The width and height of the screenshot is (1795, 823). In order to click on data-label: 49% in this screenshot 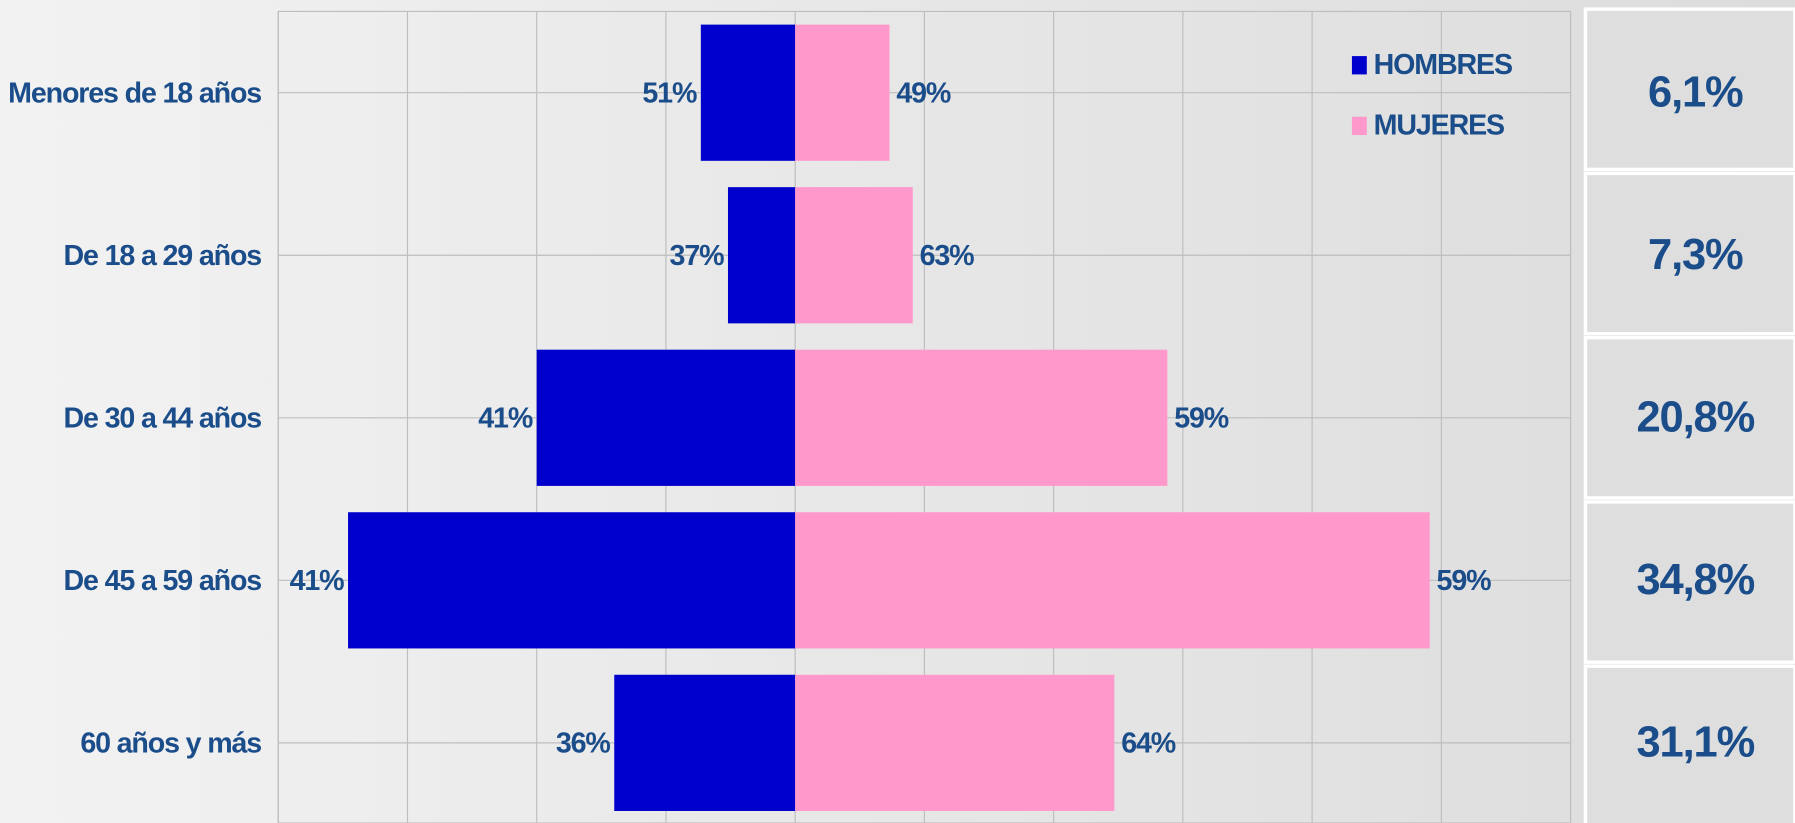, I will do `click(923, 94)`.